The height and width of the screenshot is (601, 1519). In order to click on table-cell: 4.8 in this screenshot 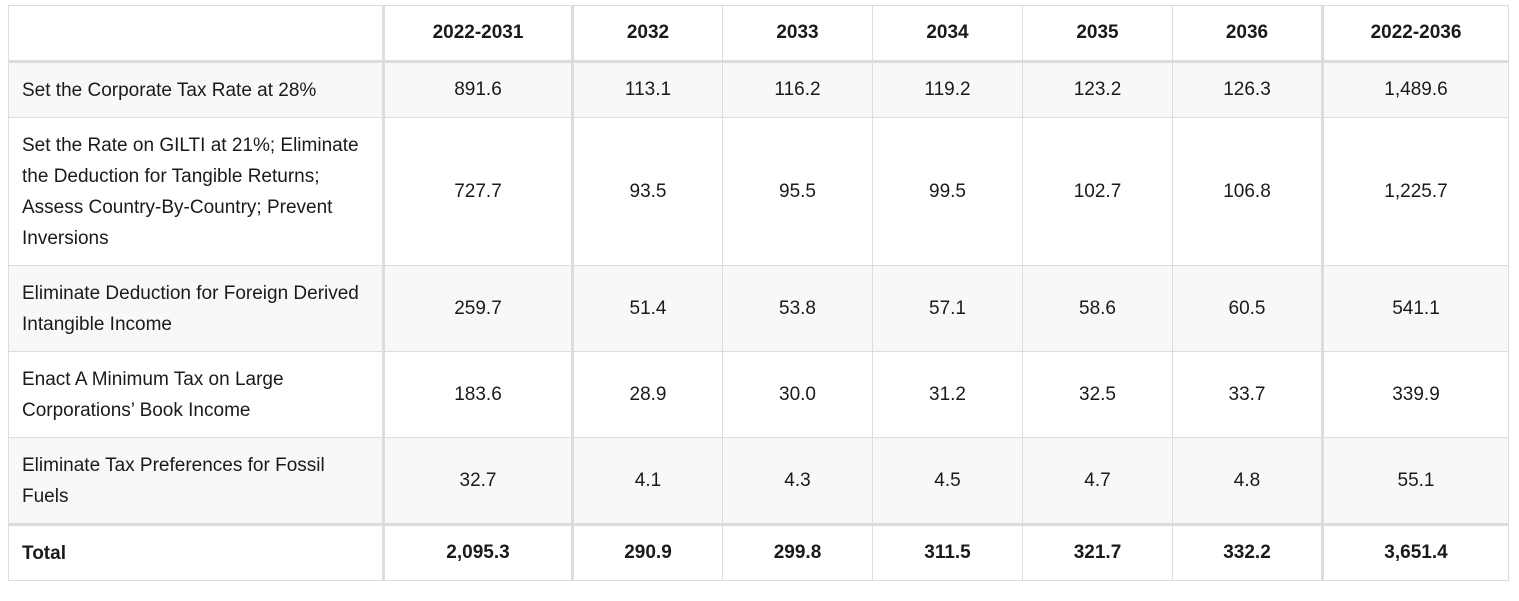, I will do `click(1248, 481)`.